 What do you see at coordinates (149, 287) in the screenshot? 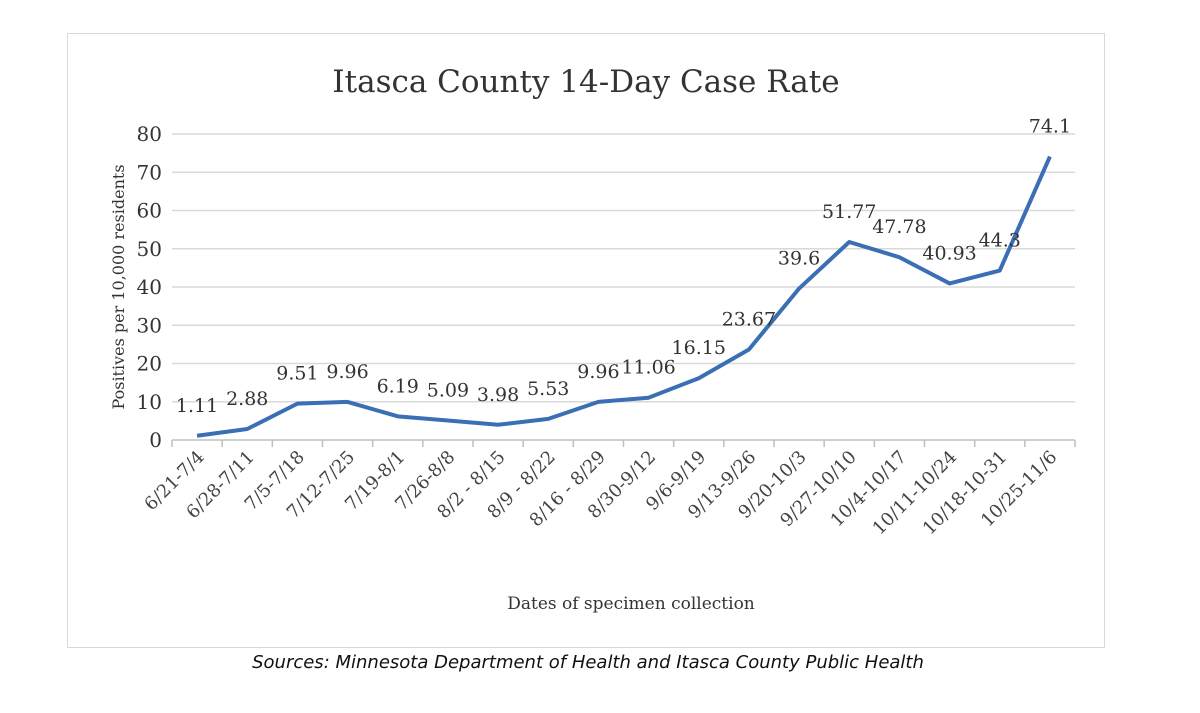
I see `y-tick-label: 40` at bounding box center [149, 287].